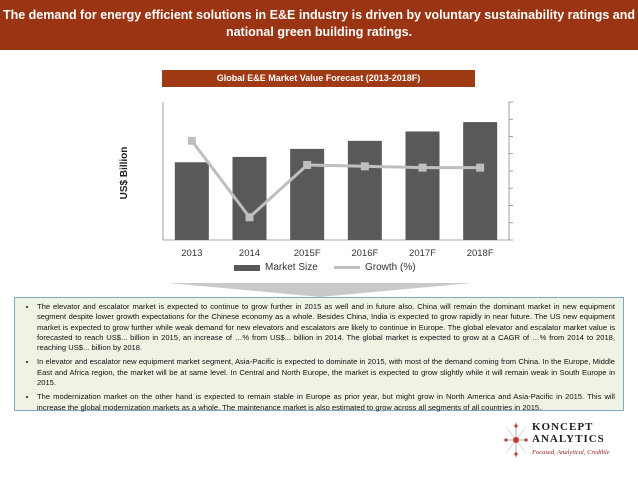  I want to click on header-line-2: national green building ratings., so click(319, 32).